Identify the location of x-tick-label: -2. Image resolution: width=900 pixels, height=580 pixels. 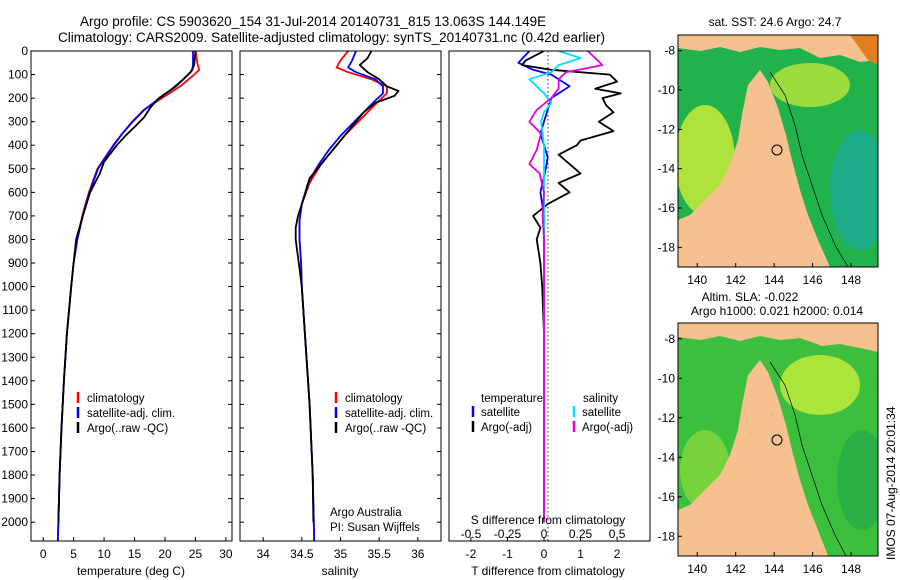
(471, 554).